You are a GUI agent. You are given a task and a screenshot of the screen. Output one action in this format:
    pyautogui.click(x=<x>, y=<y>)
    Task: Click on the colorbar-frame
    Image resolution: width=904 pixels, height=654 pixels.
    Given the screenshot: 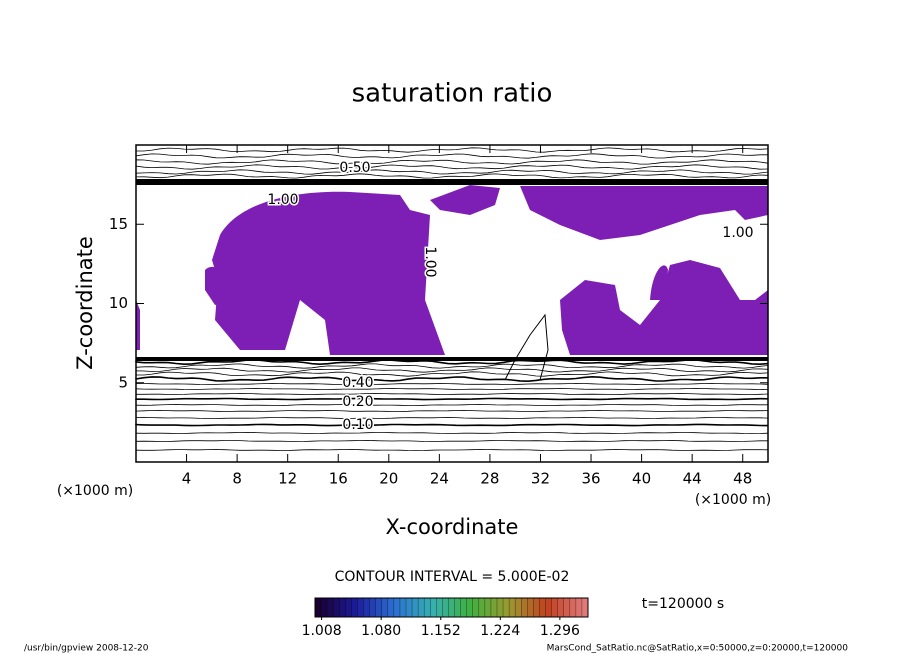 What is the action you would take?
    pyautogui.click(x=451, y=607)
    